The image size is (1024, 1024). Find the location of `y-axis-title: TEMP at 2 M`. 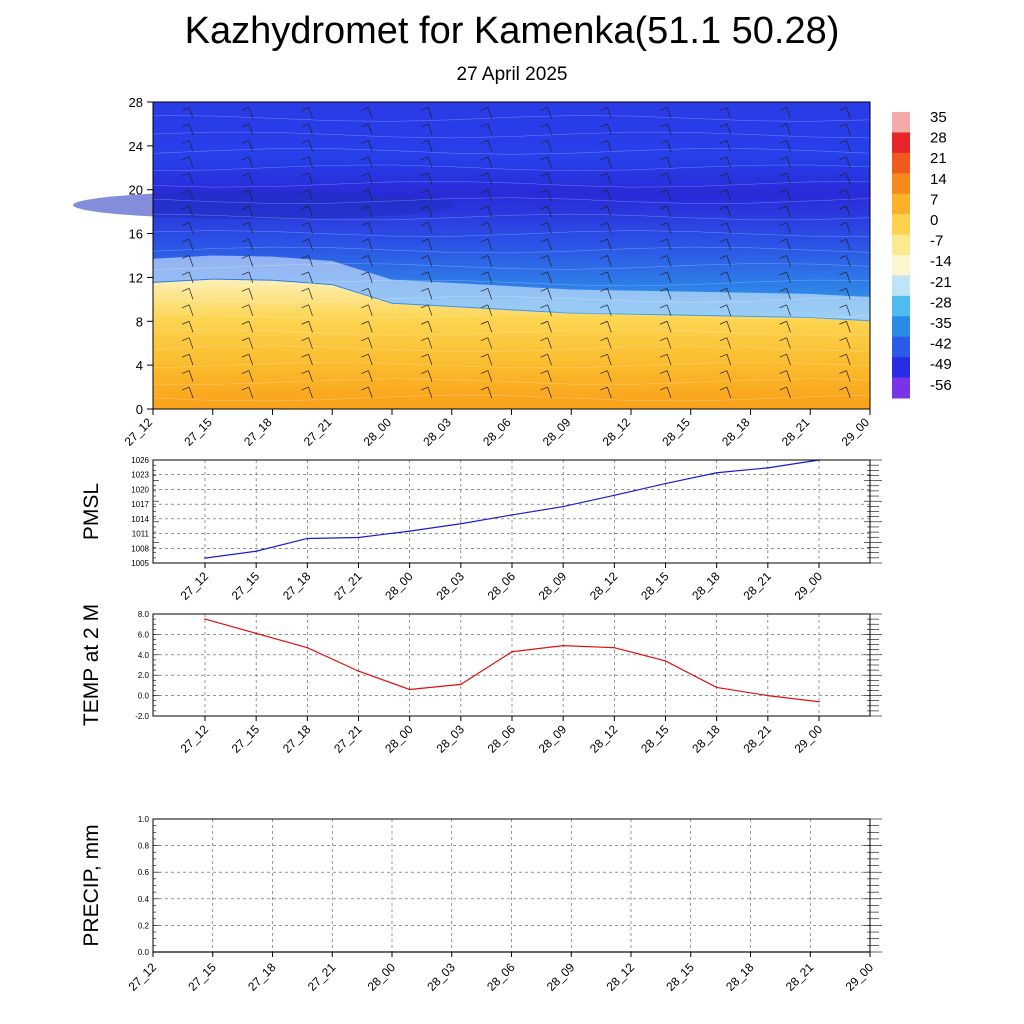

y-axis-title: TEMP at 2 M is located at coordinates (91, 665).